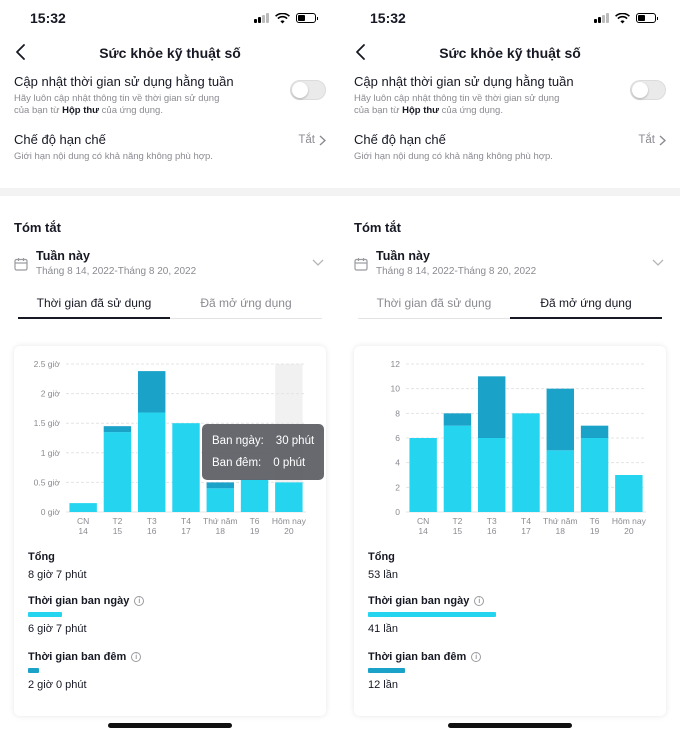 The image size is (680, 736). I want to click on tooltip-day-value: 30 phút, so click(295, 441).